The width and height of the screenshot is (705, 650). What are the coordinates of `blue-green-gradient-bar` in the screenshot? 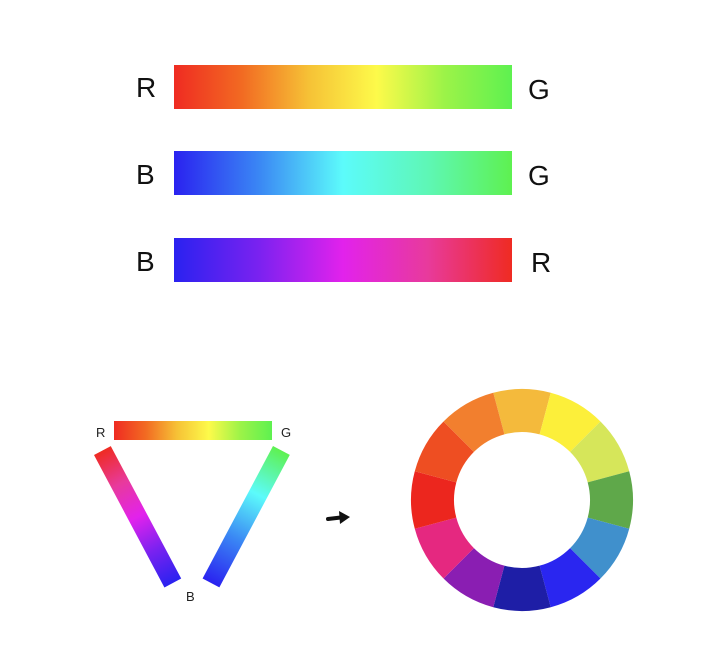 It's located at (343, 173).